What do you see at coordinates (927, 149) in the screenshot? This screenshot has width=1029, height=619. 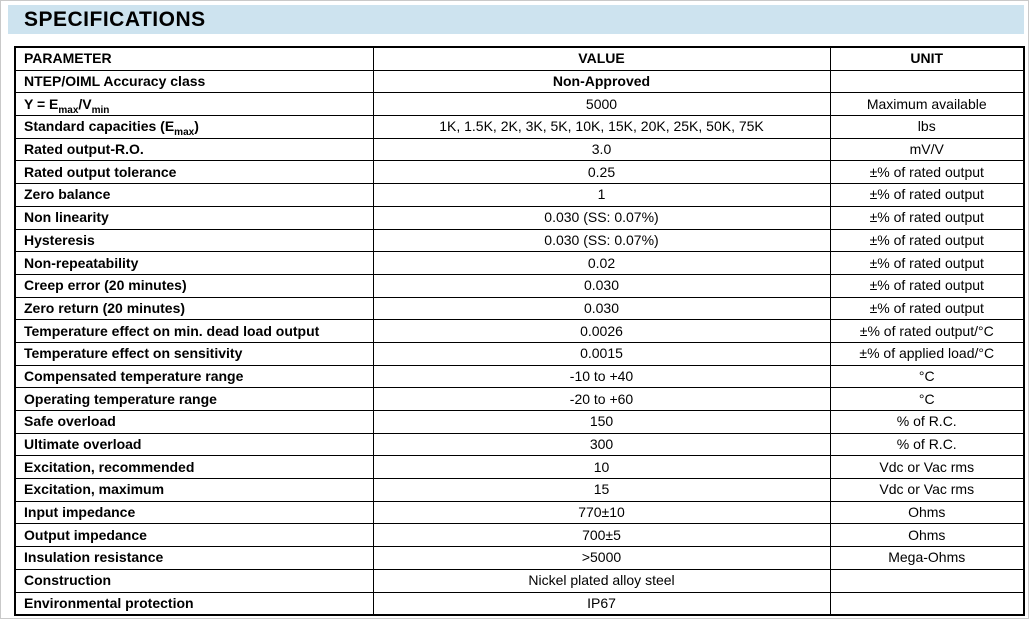 I see `spec-unit: mV/V` at bounding box center [927, 149].